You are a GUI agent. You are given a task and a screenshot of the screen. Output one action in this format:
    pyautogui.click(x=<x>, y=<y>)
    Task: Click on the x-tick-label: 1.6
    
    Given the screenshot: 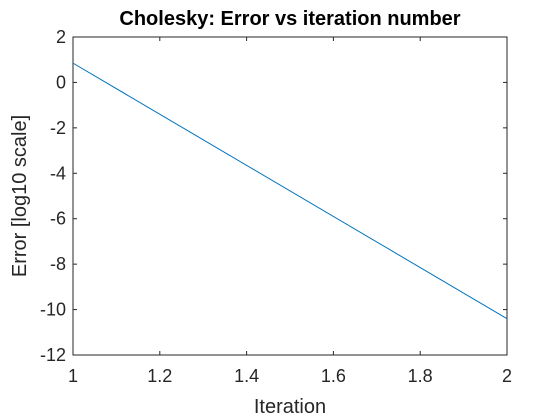 What is the action you would take?
    pyautogui.click(x=333, y=376)
    